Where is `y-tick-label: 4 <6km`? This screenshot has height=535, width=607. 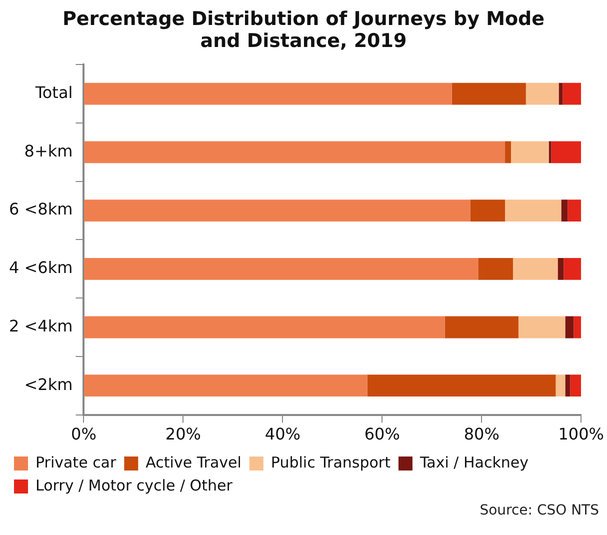
y-tick-label: 4 <6km is located at coordinates (41, 268).